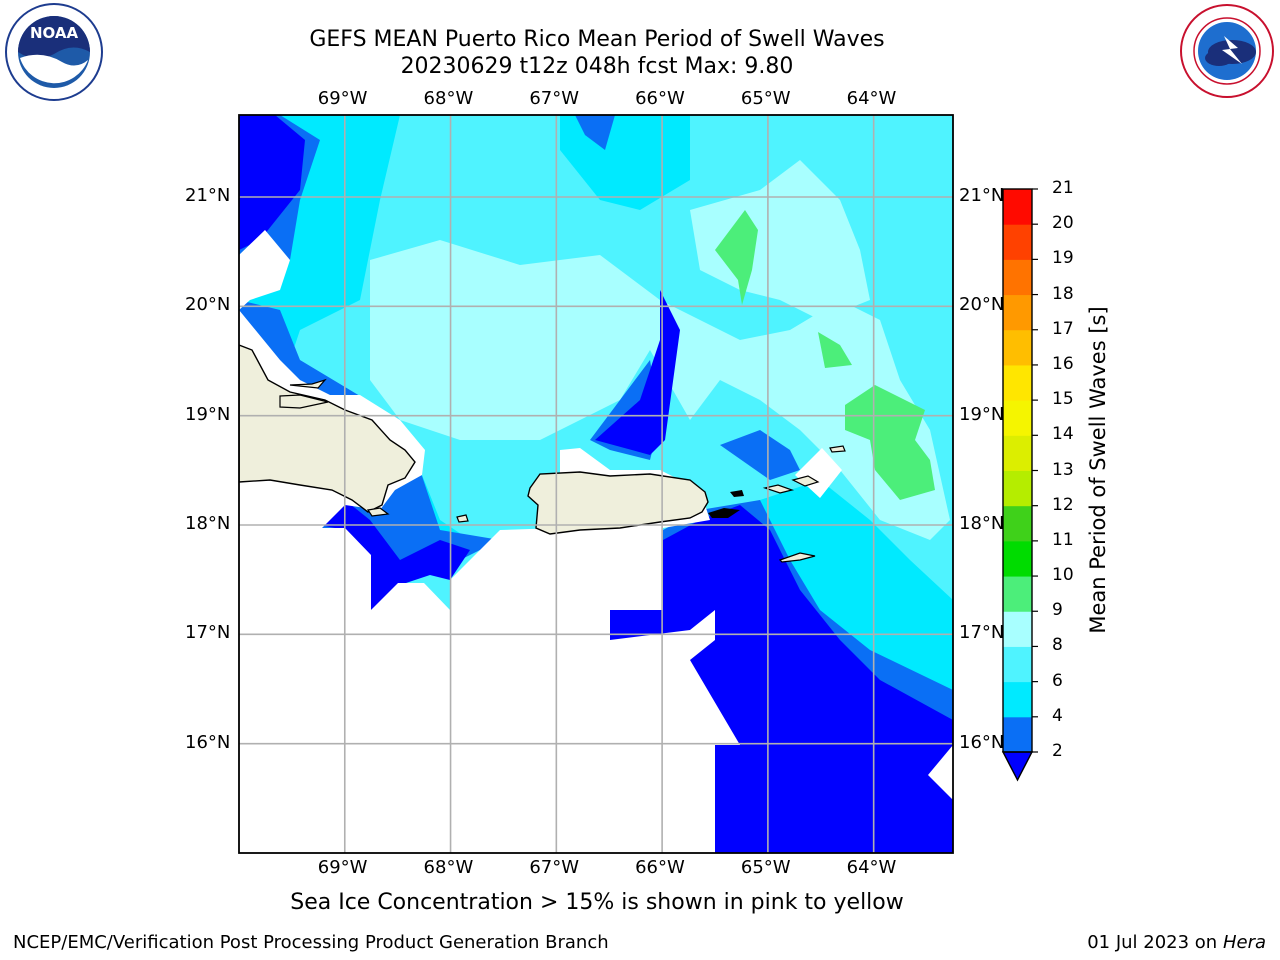  What do you see at coordinates (1063, 223) in the screenshot?
I see `colorbar-tick-label: 20` at bounding box center [1063, 223].